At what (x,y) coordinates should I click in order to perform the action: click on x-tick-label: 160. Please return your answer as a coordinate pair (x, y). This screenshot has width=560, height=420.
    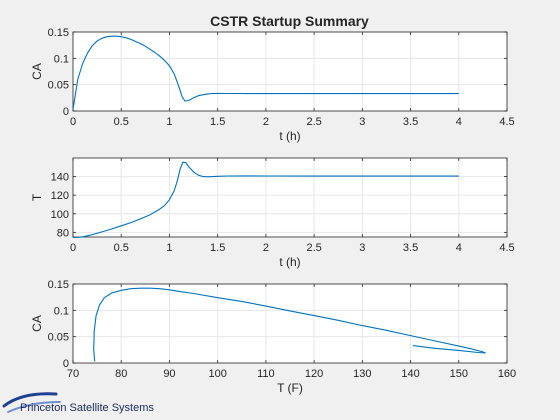
    Looking at the image, I should click on (507, 374).